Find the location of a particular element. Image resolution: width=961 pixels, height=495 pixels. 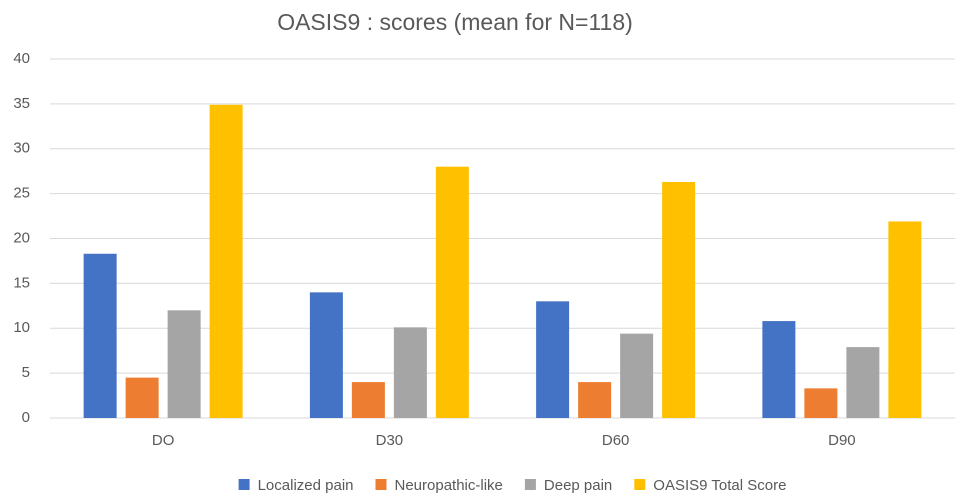

y-tick-label: 0 is located at coordinates (26, 417).